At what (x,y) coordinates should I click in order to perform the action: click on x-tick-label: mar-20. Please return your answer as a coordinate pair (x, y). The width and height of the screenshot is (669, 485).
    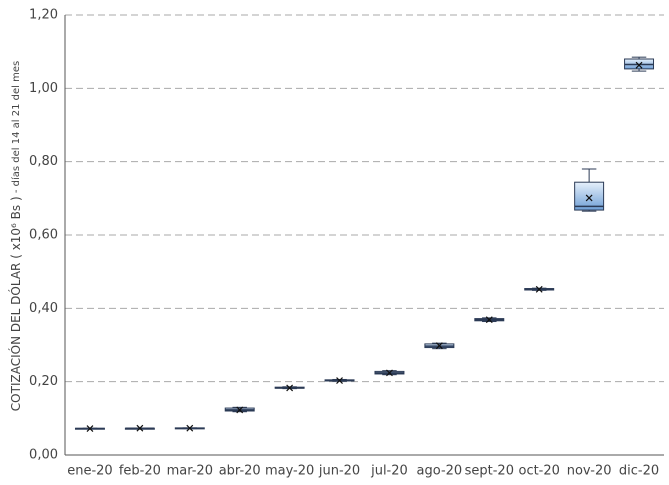
    Looking at the image, I should click on (190, 471).